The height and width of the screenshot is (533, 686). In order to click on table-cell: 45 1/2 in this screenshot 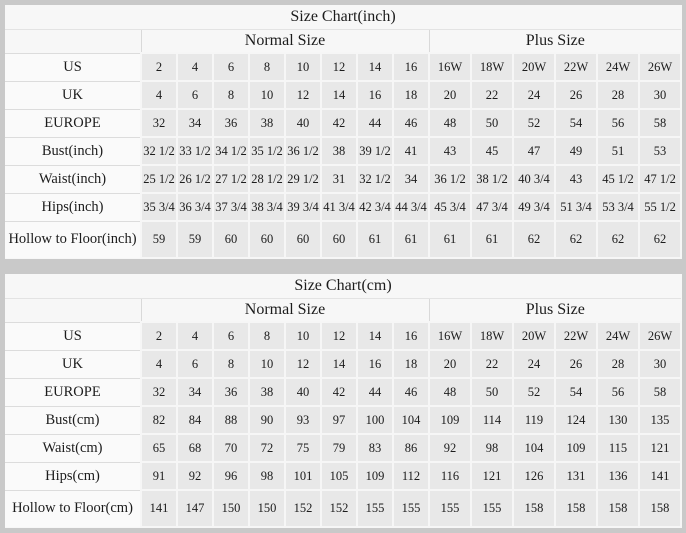, I will do `click(618, 179)`.